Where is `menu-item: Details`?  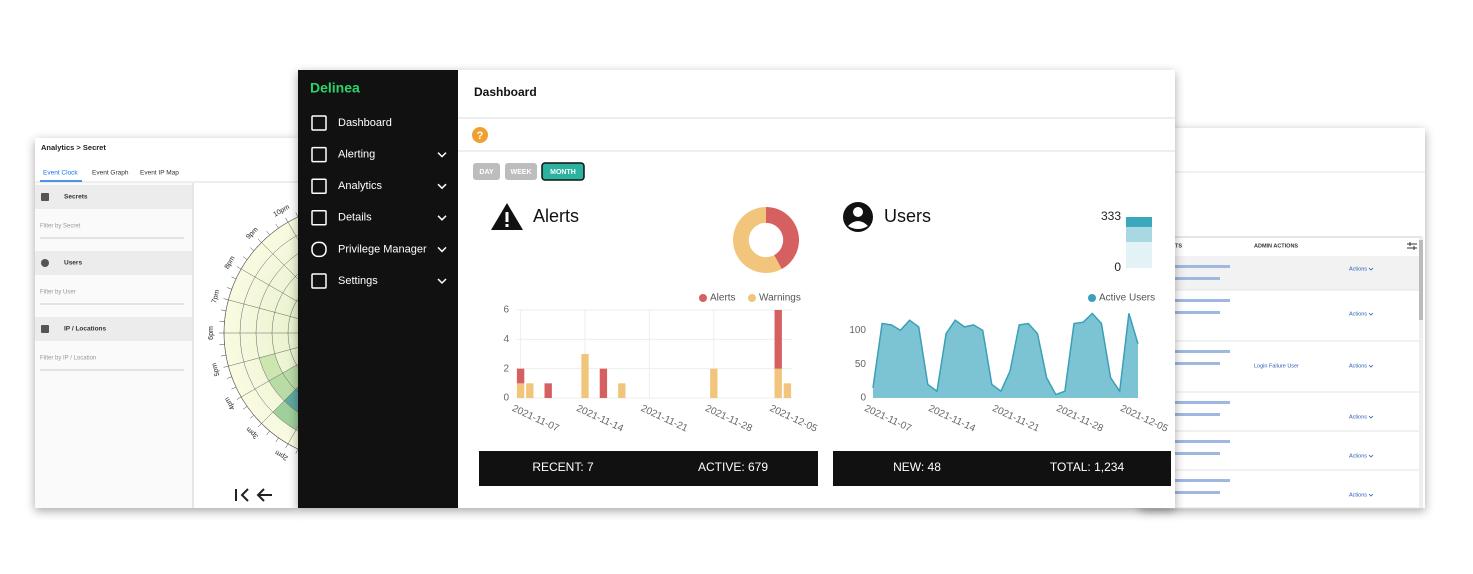
menu-item: Details is located at coordinates (355, 218).